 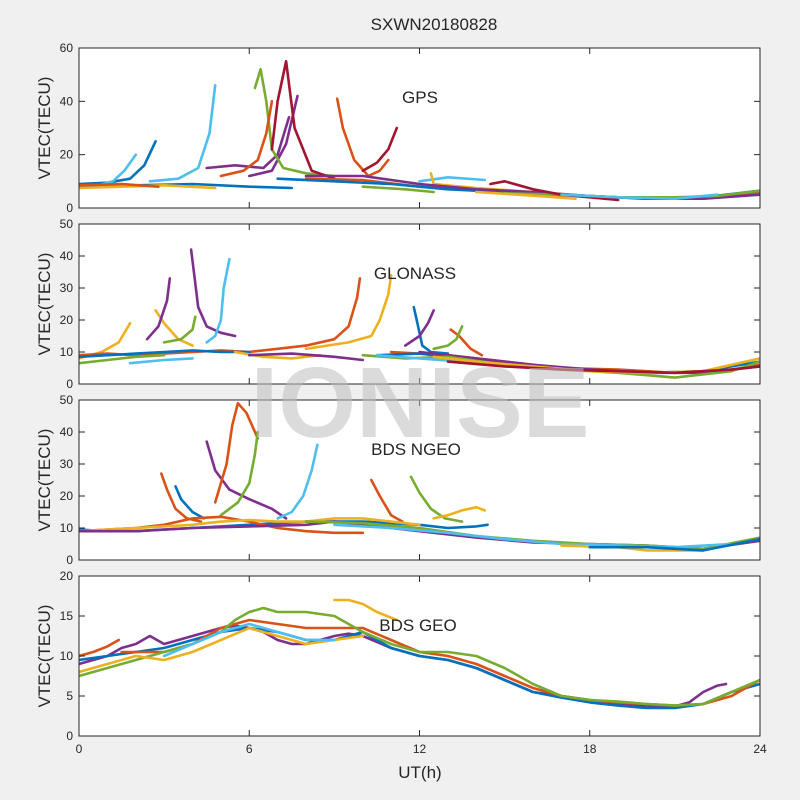 I want to click on figure-title: SXWN20180828, so click(x=434, y=24).